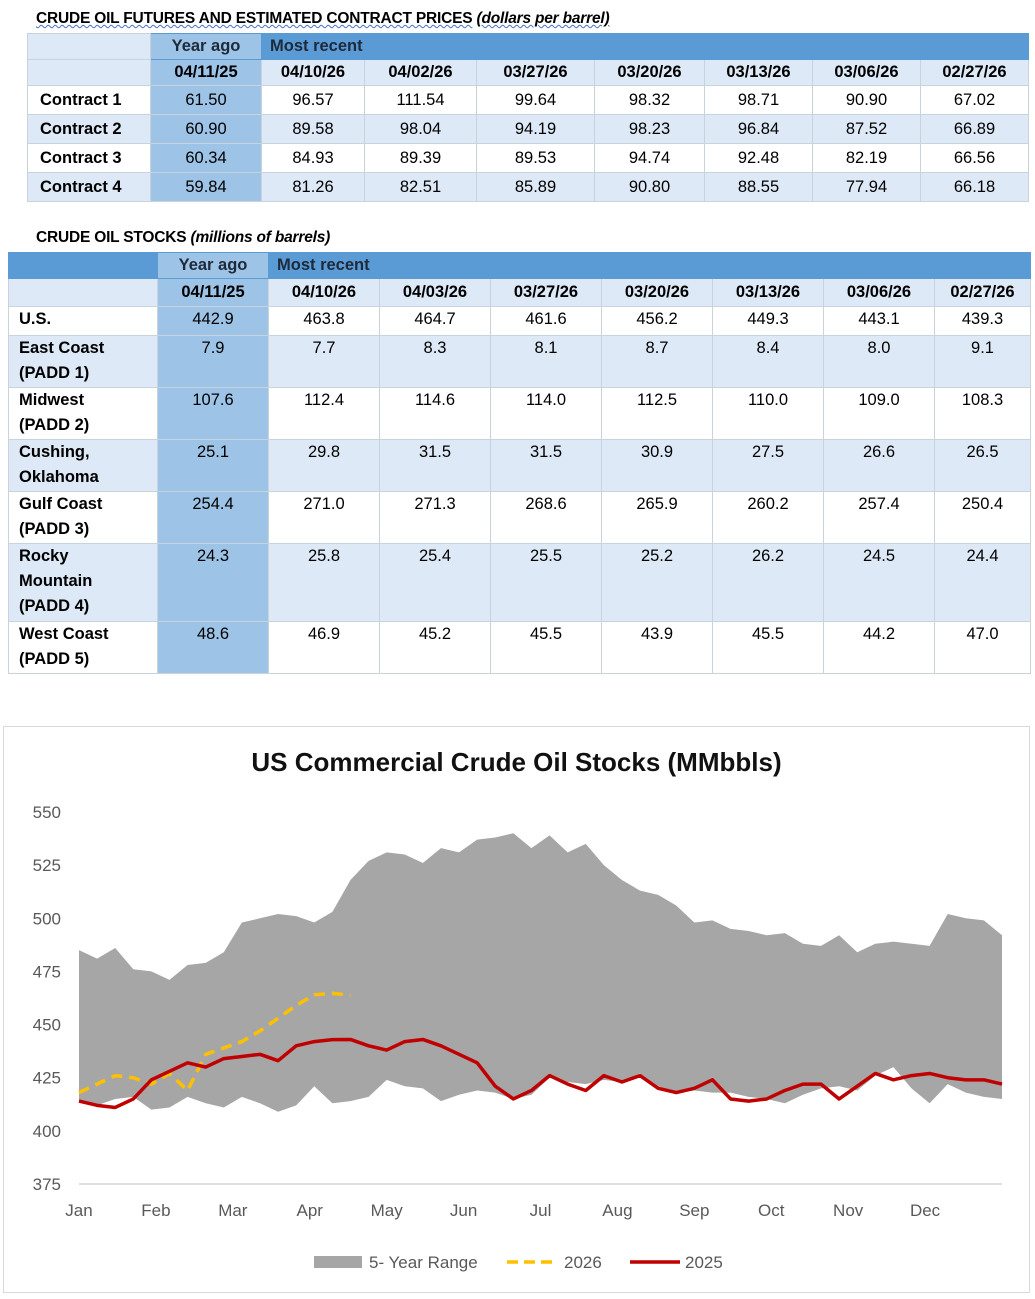 The image size is (1035, 1299). Describe the element at coordinates (649, 265) in the screenshot. I see `stocks-most-recent-header: Most recent` at that location.